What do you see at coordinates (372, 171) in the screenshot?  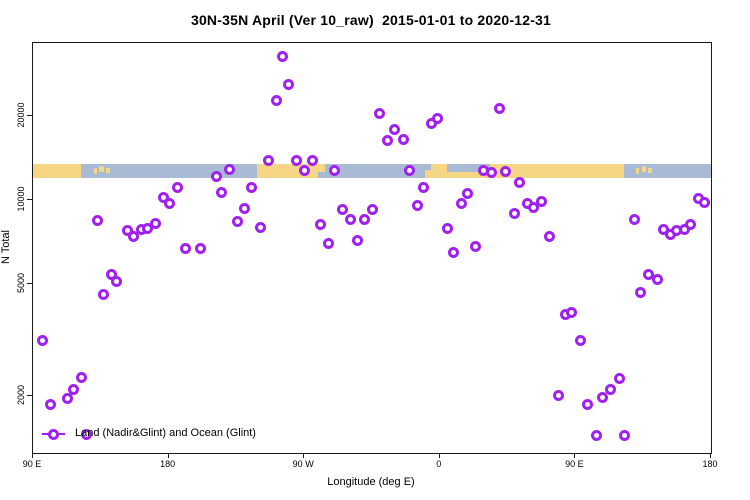 I see `map-strip-ocean` at bounding box center [372, 171].